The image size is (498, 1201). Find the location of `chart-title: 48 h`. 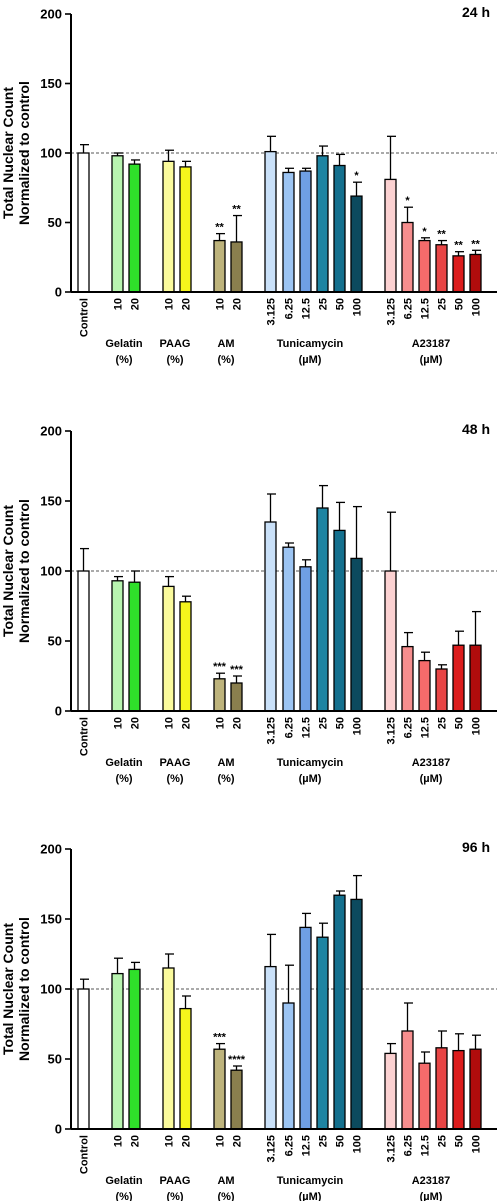

chart-title: 48 h is located at coordinates (476, 429).